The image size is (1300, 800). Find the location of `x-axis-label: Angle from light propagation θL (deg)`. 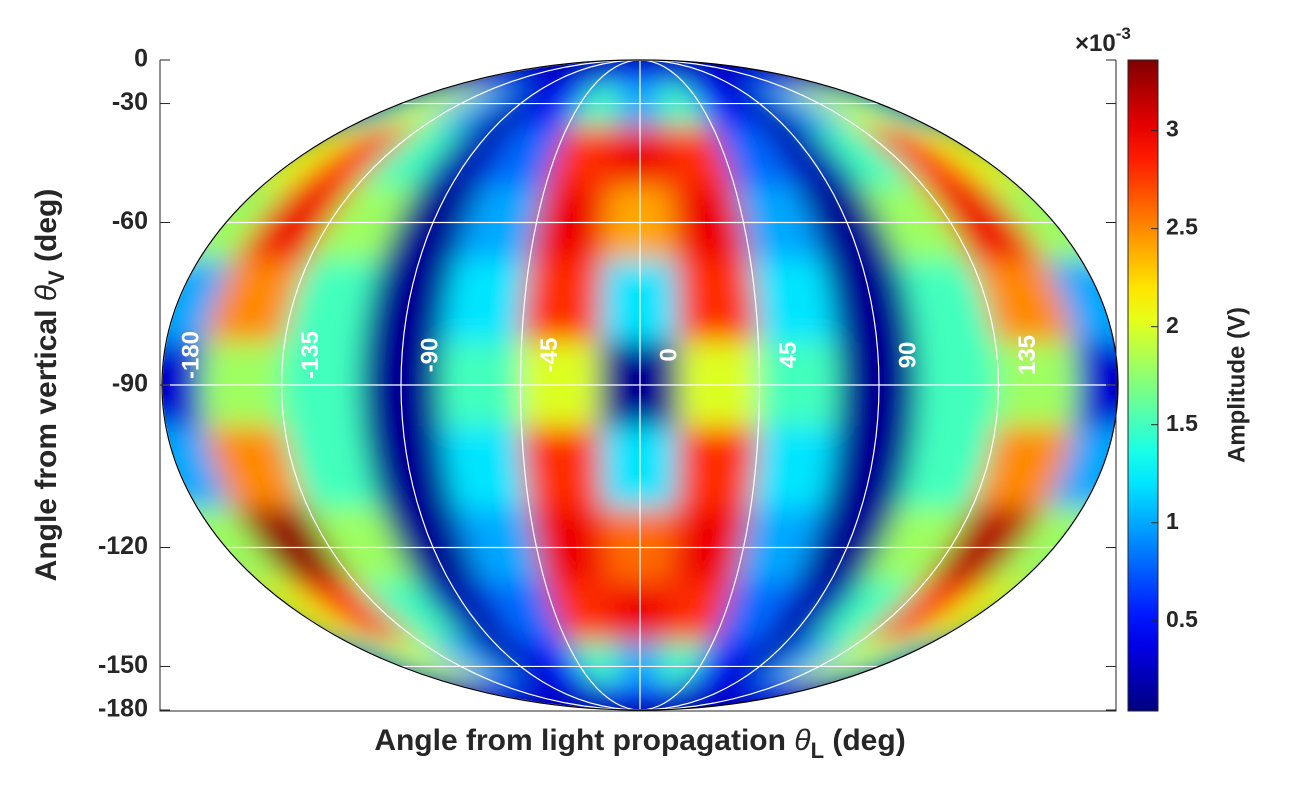

x-axis-label: Angle from light propagation θL (deg) is located at coordinates (639, 743).